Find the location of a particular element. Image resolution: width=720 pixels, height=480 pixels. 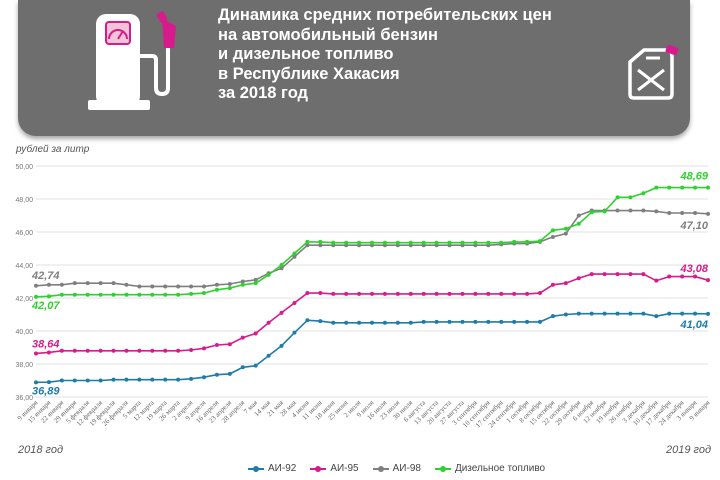

y-tick-label: 40,00 is located at coordinates (24, 332).